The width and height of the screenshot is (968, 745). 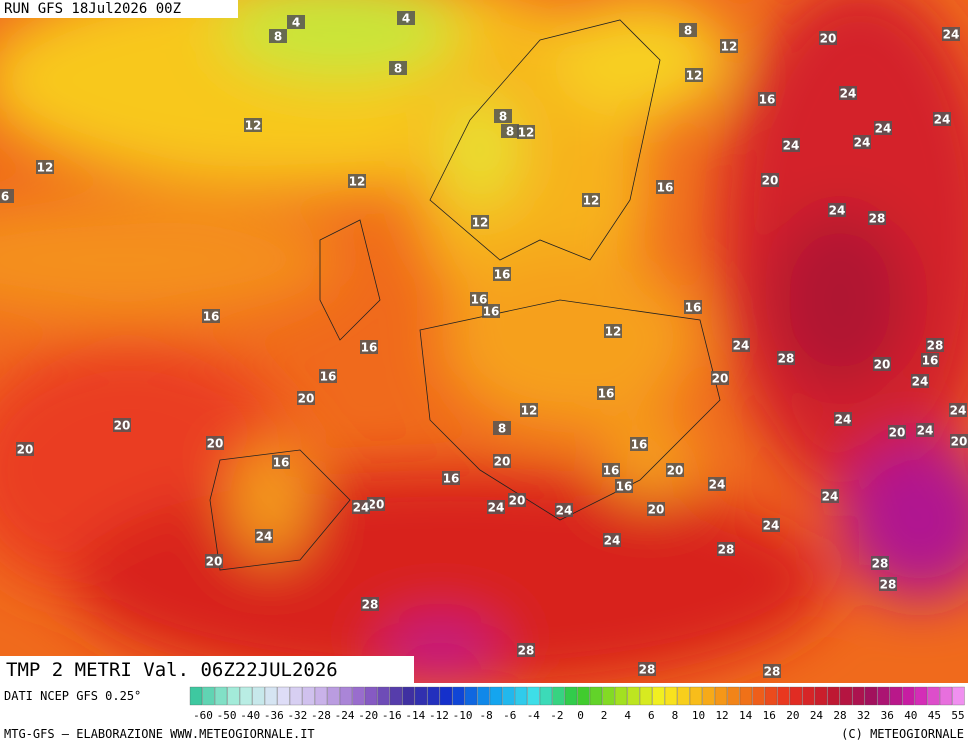 I want to click on legend-label: 6, so click(x=651, y=715).